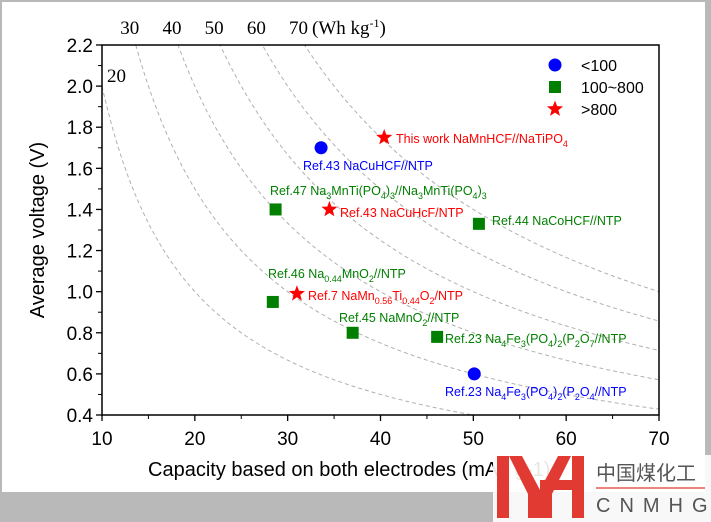 The height and width of the screenshot is (522, 711). What do you see at coordinates (399, 325) in the screenshot?
I see `data-point: Ref.45 NaMnO2//NTP` at bounding box center [399, 325].